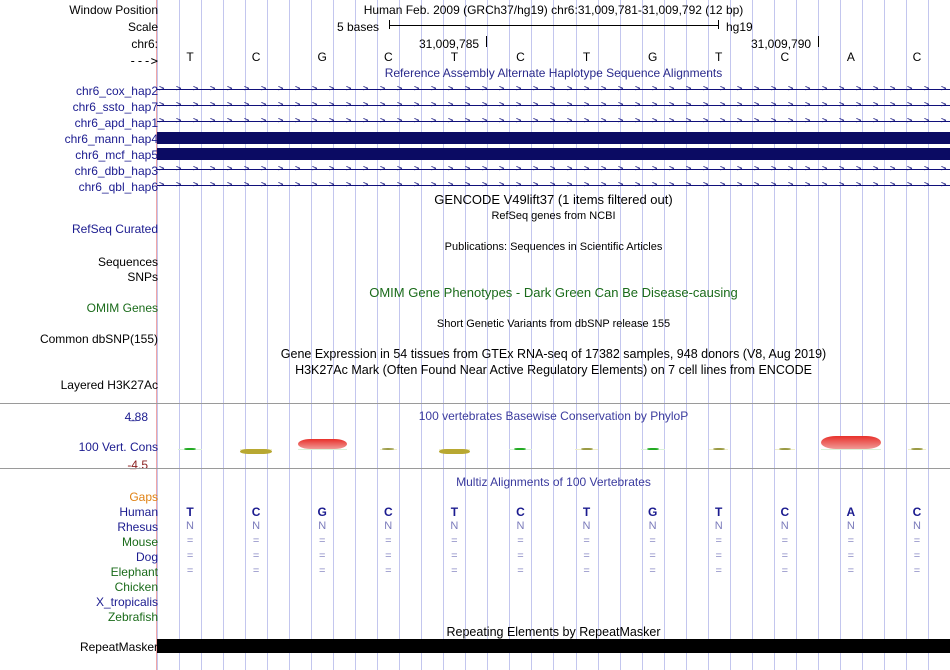 The image size is (950, 670). I want to click on layered-h3k27ac-label: Layered H3K27Ac, so click(109, 385).